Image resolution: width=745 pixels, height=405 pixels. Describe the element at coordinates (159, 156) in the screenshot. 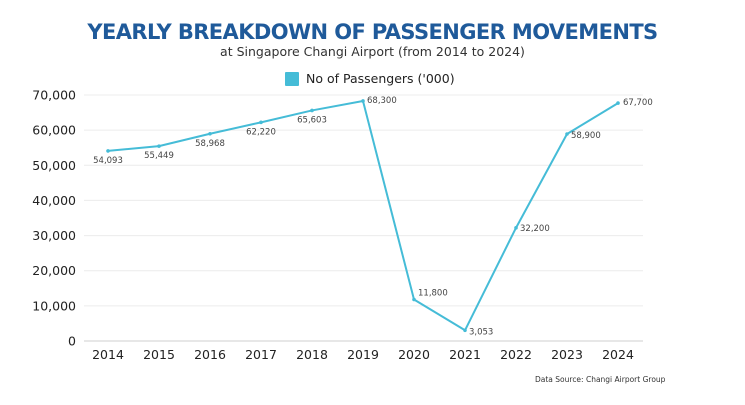

I see `data-label: 55,449` at that location.